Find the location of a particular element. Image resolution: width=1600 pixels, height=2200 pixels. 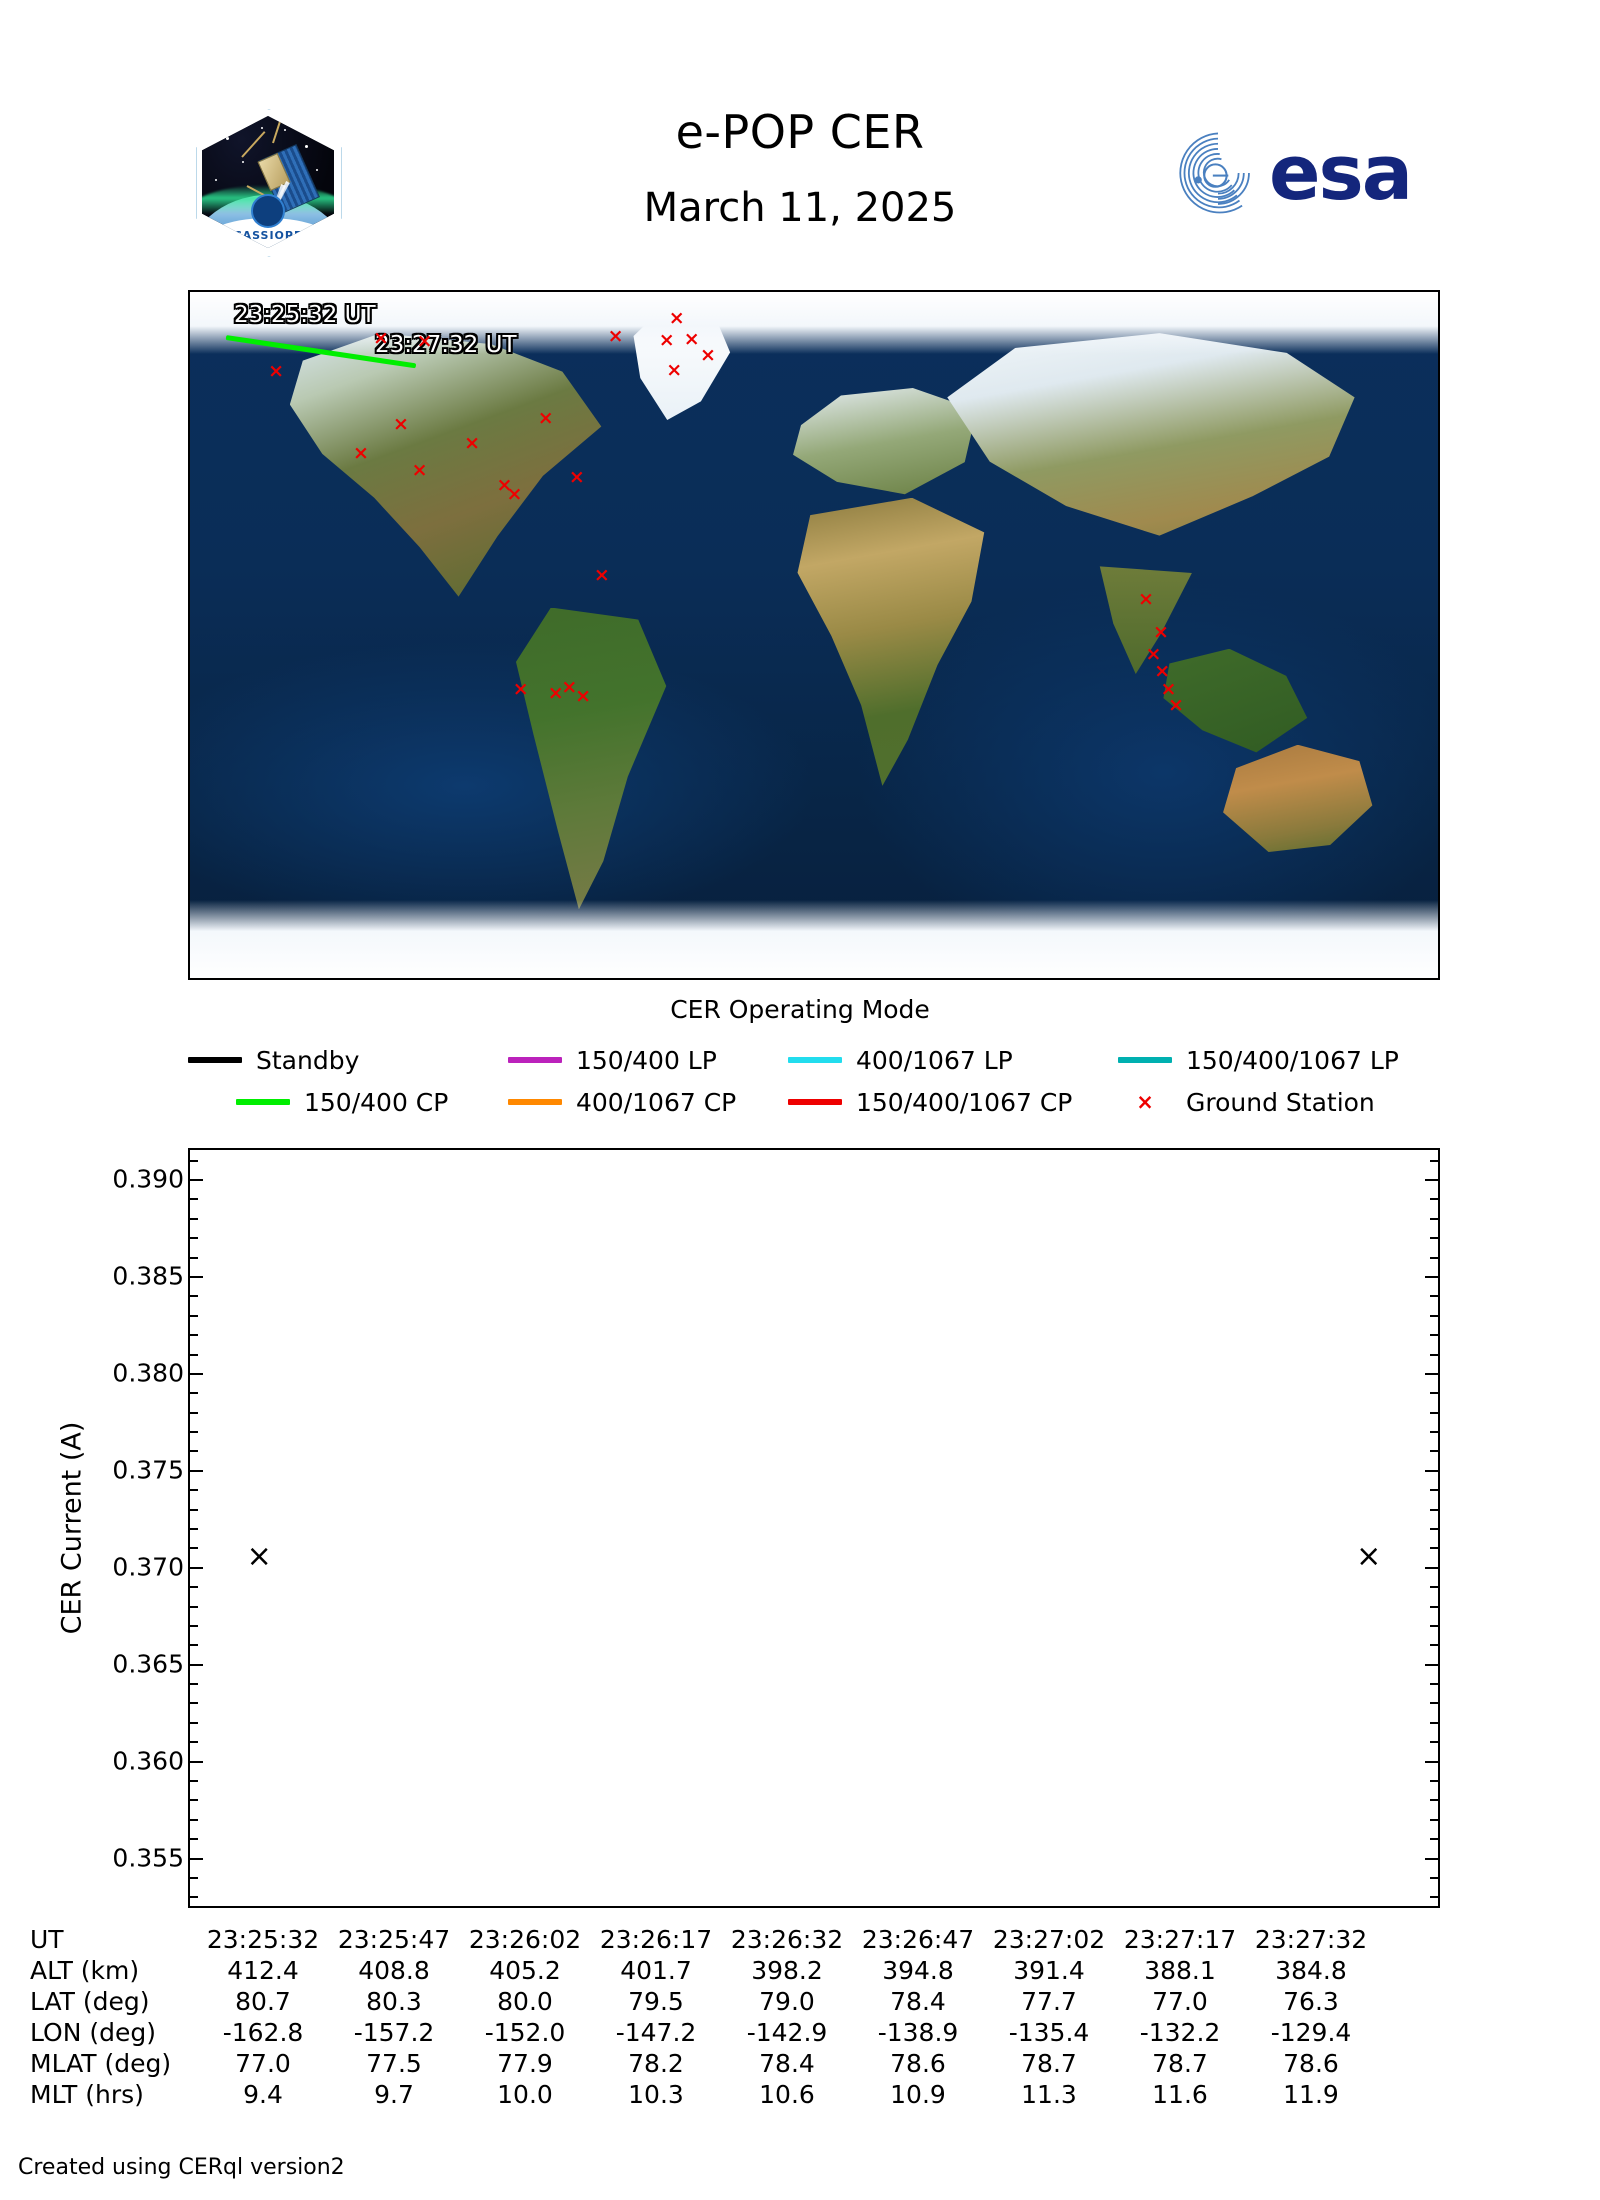

data-point-marker is located at coordinates (259, 1557).